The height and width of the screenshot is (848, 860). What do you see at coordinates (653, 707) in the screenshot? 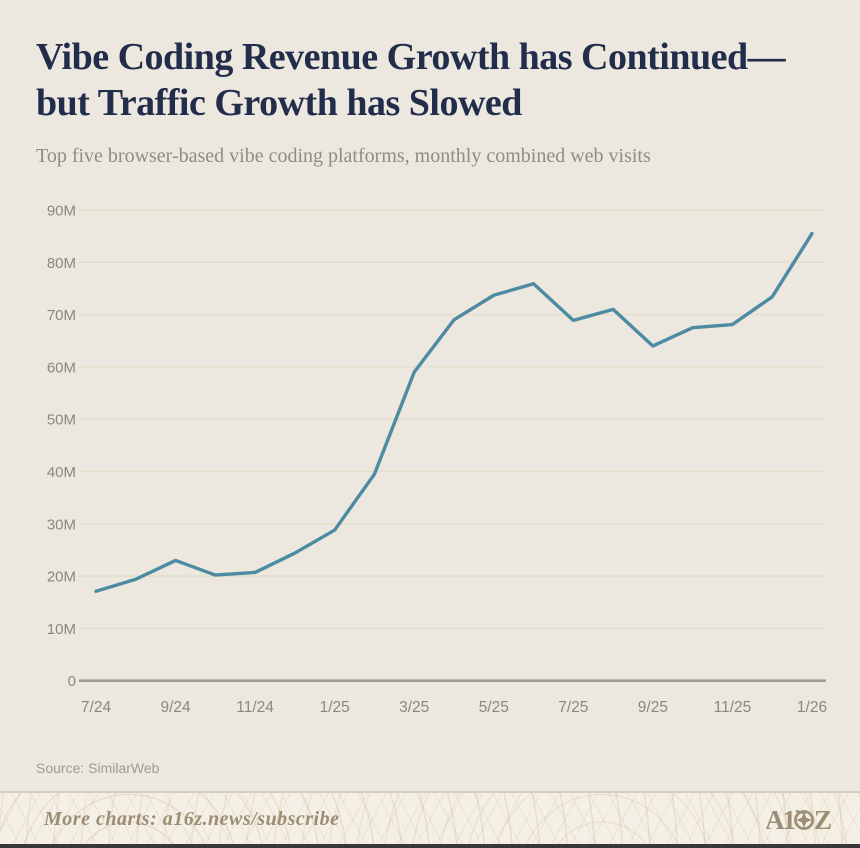
I see `x-axis-tick-label: 9/25` at bounding box center [653, 707].